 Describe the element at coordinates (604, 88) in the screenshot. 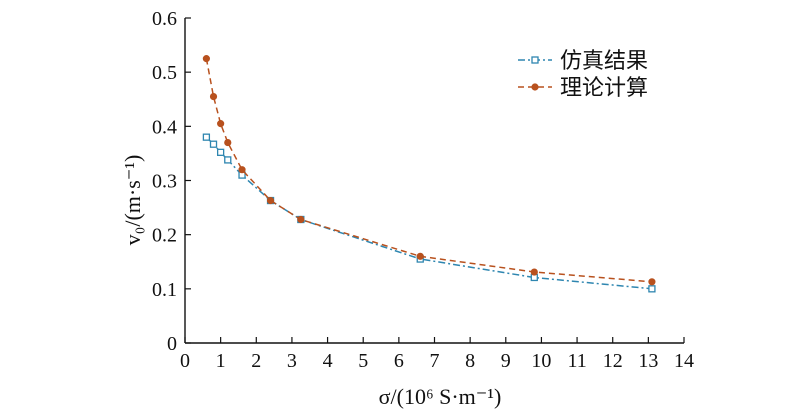

I see `legend-label: 理论计算` at that location.